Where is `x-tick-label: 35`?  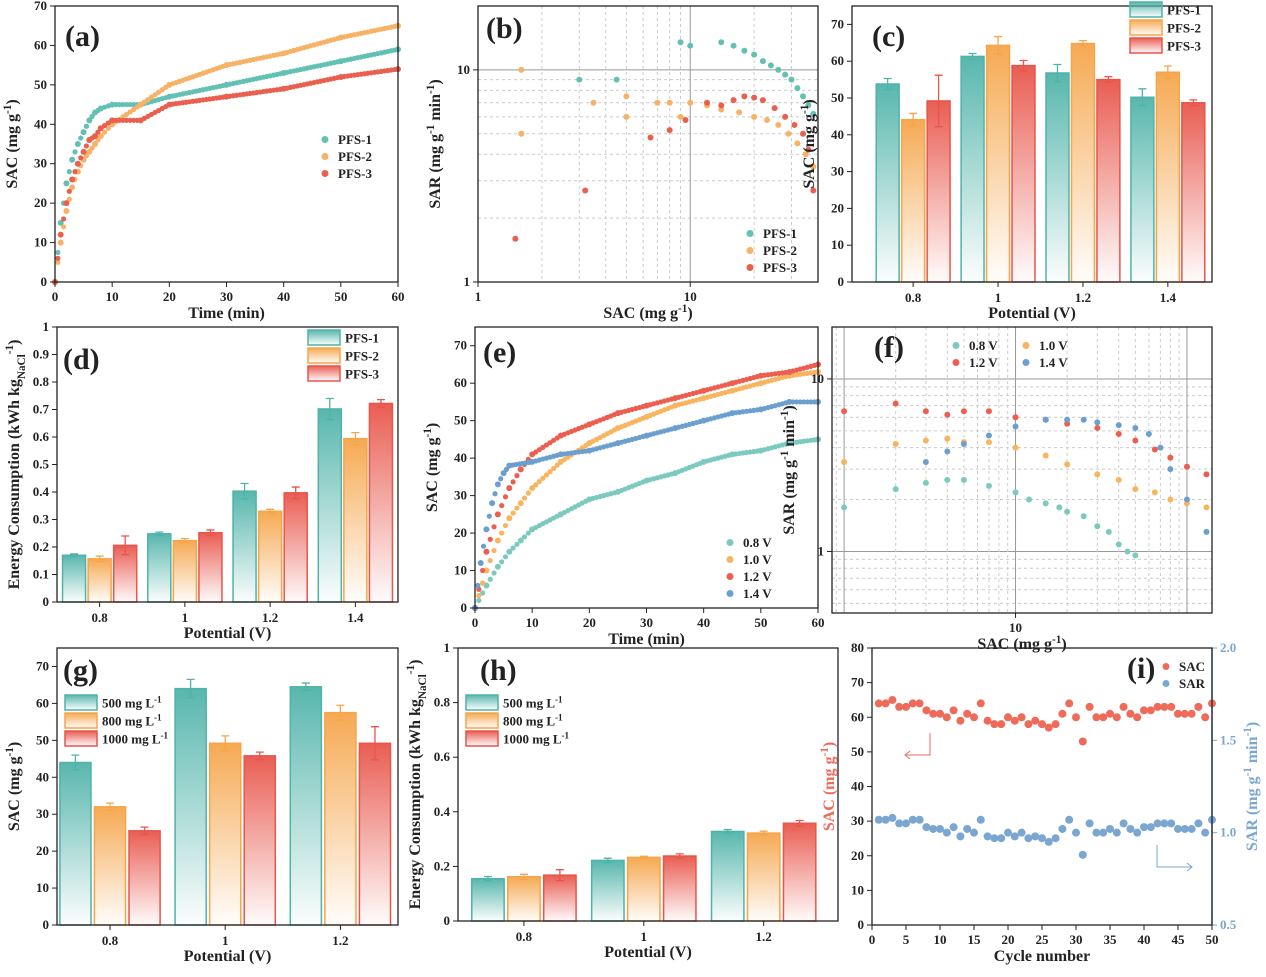 x-tick-label: 35 is located at coordinates (1111, 939).